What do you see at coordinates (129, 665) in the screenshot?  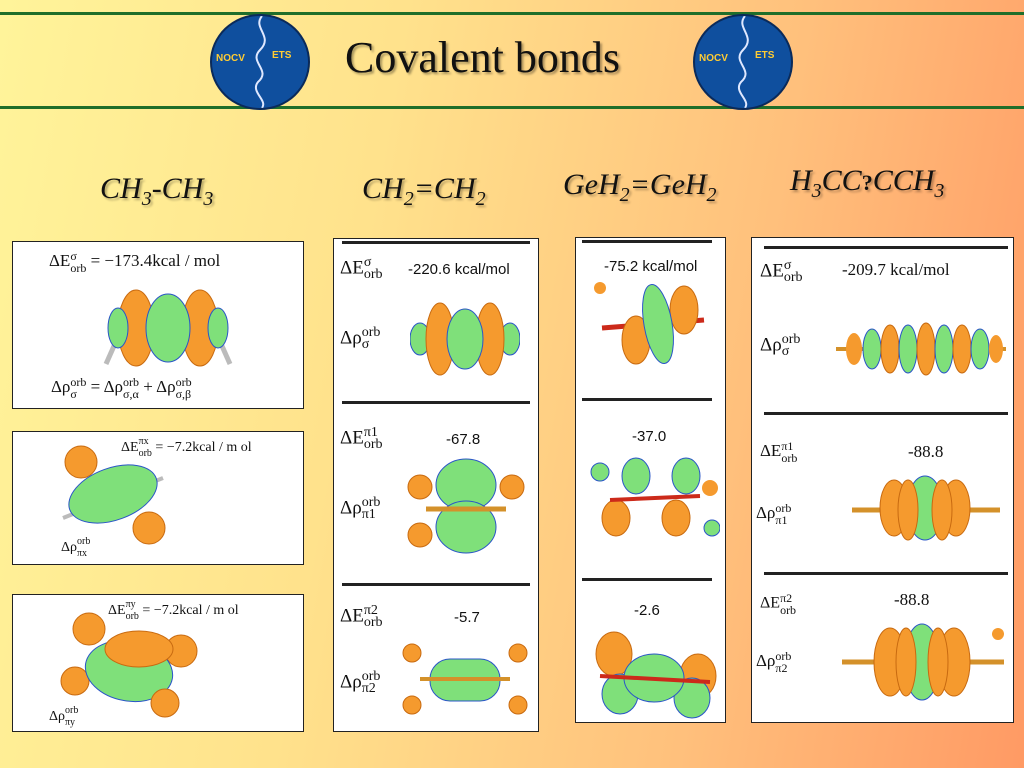 I see `piy-orbital-image` at bounding box center [129, 665].